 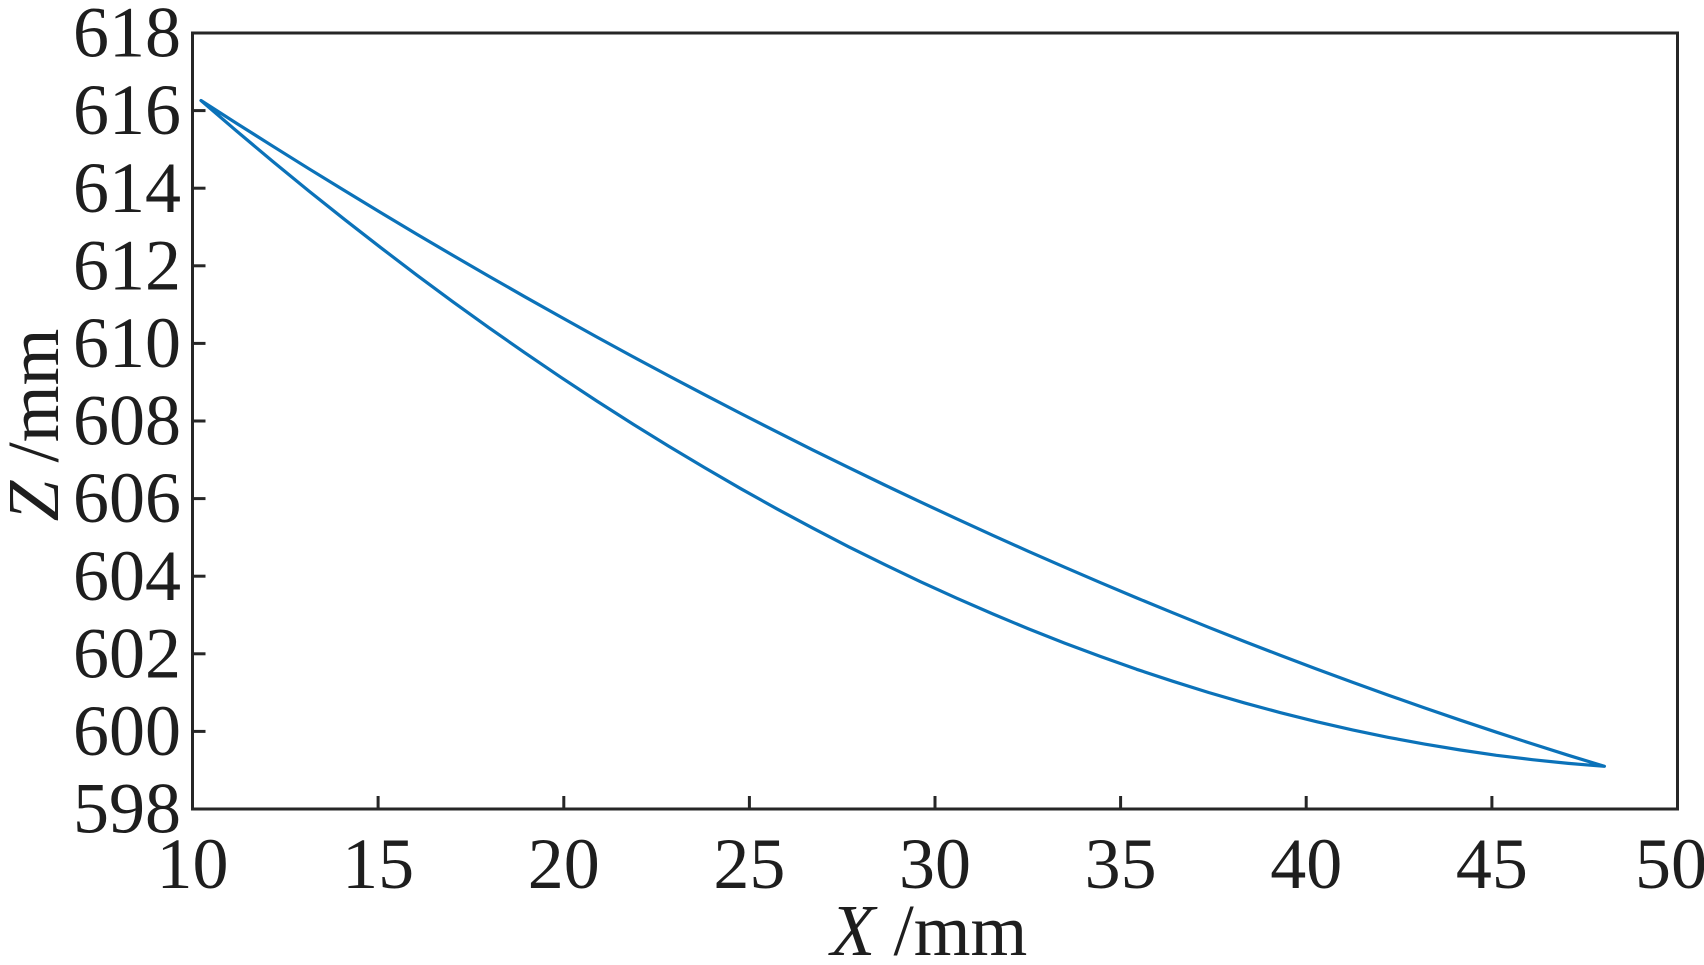 I want to click on svg-text: 610, so click(x=127, y=343).